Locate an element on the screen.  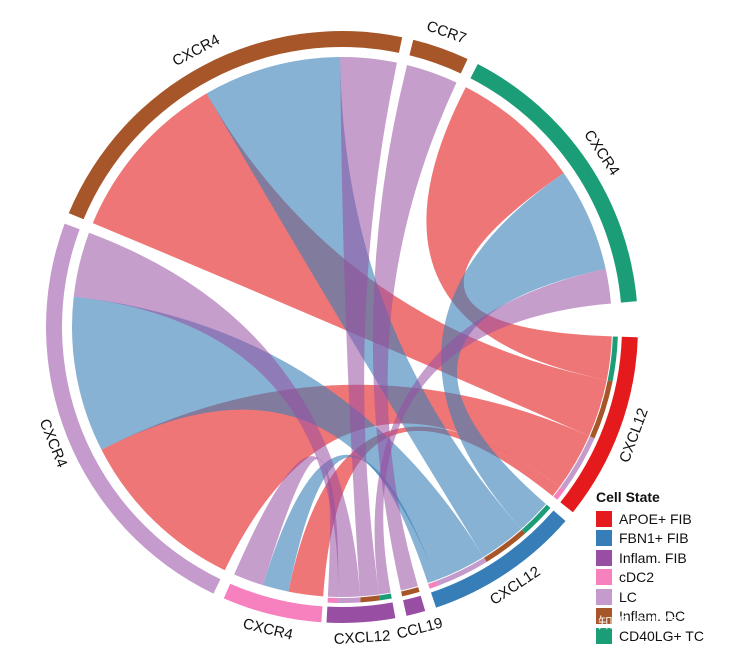
legend-label: CD40LG+ TC is located at coordinates (661, 635).